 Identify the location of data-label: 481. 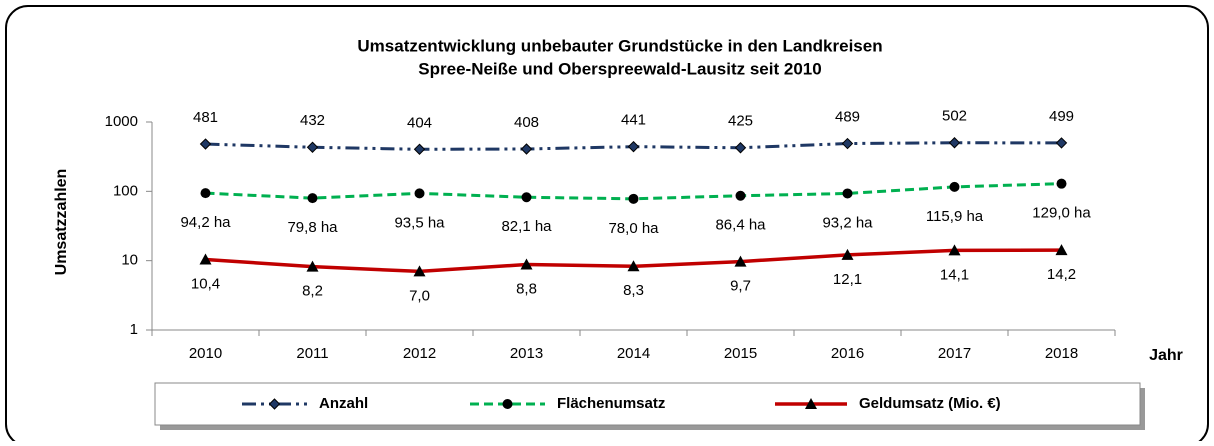
(205, 117).